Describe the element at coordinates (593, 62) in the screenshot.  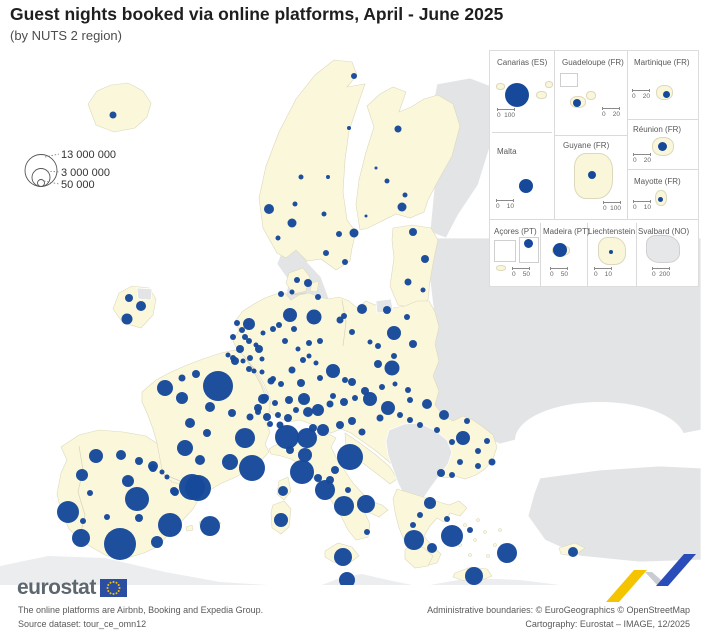
I see `inset-label-guadeloupe: Guadeloupe (FR)` at that location.